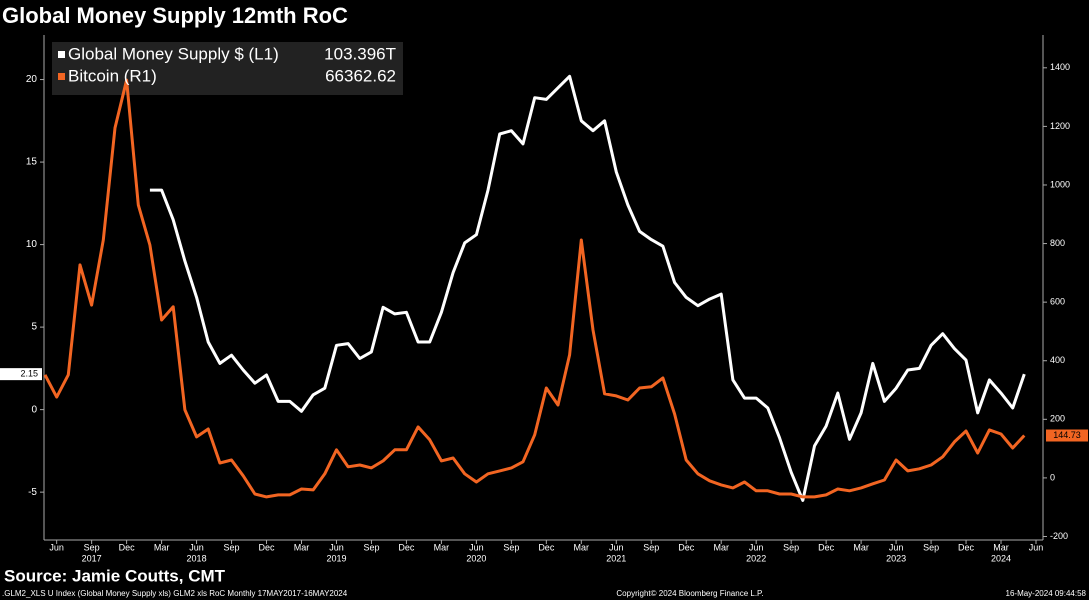  What do you see at coordinates (92, 558) in the screenshot?
I see `year-label: 2017` at bounding box center [92, 558].